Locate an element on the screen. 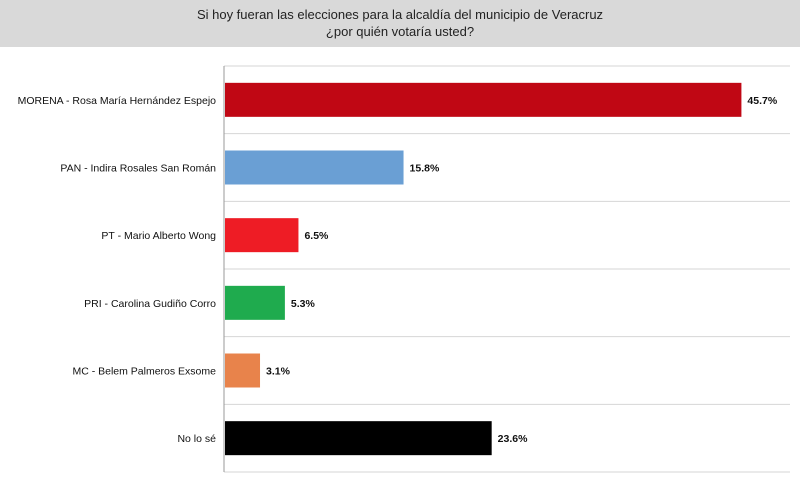 The height and width of the screenshot is (484, 800). value-label: 3.1% is located at coordinates (278, 372).